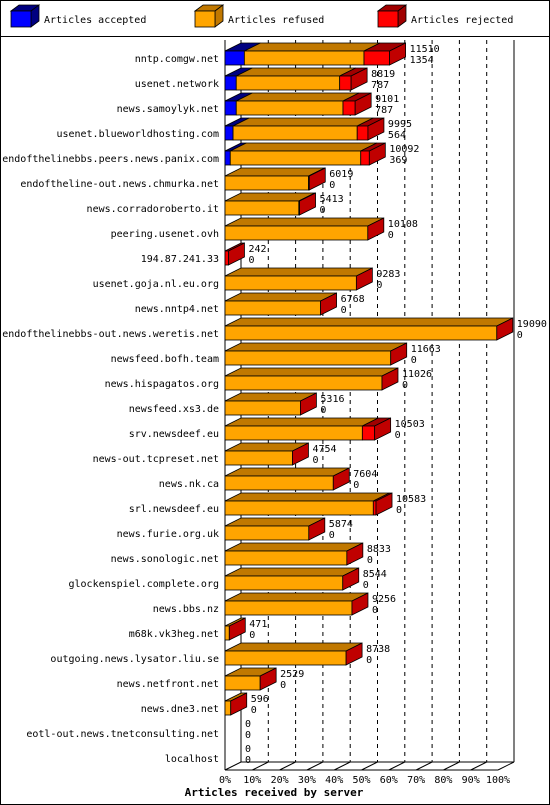  I want to click on value-label-total: 4754, so click(324, 449).